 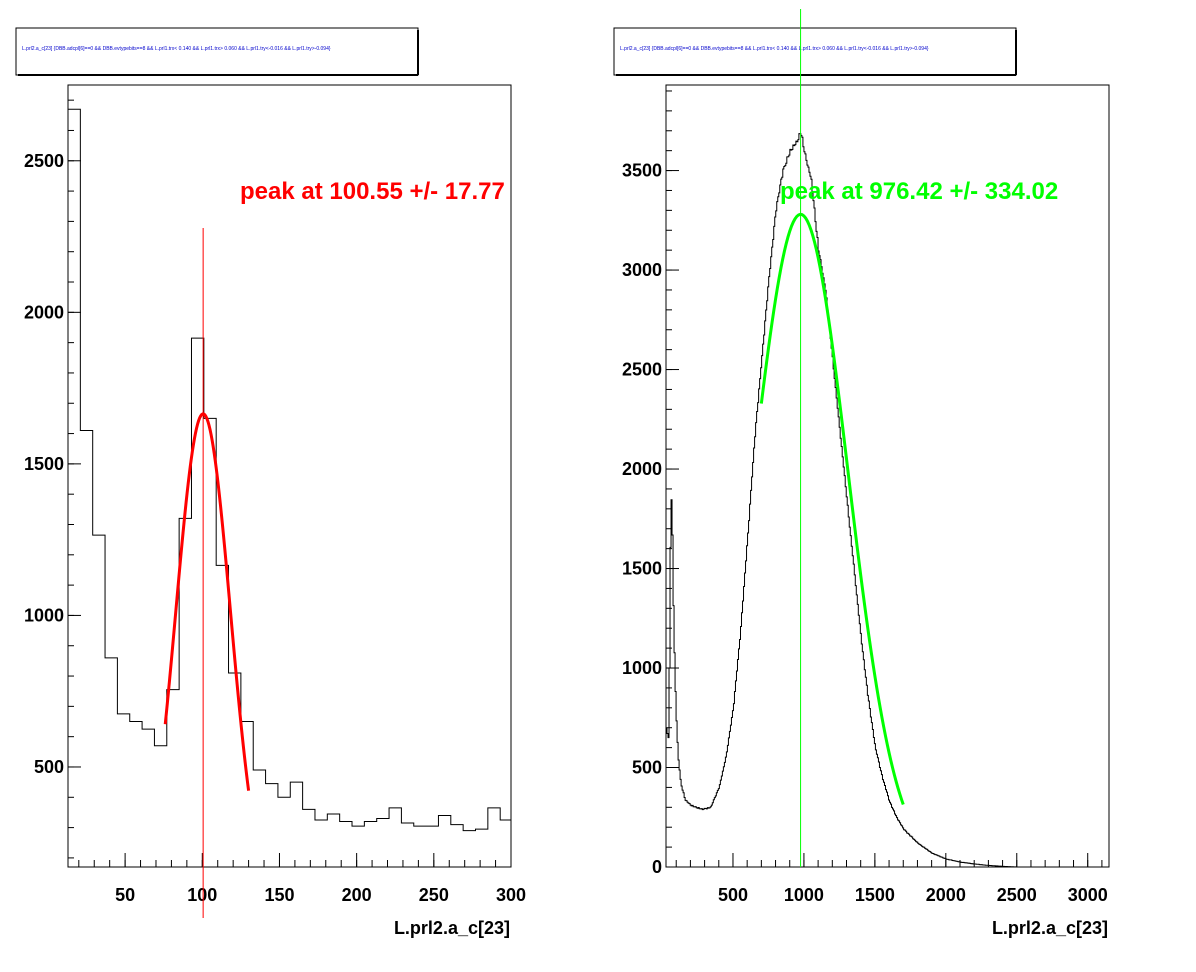 I want to click on right-y-tick-label: 500, so click(x=647, y=768).